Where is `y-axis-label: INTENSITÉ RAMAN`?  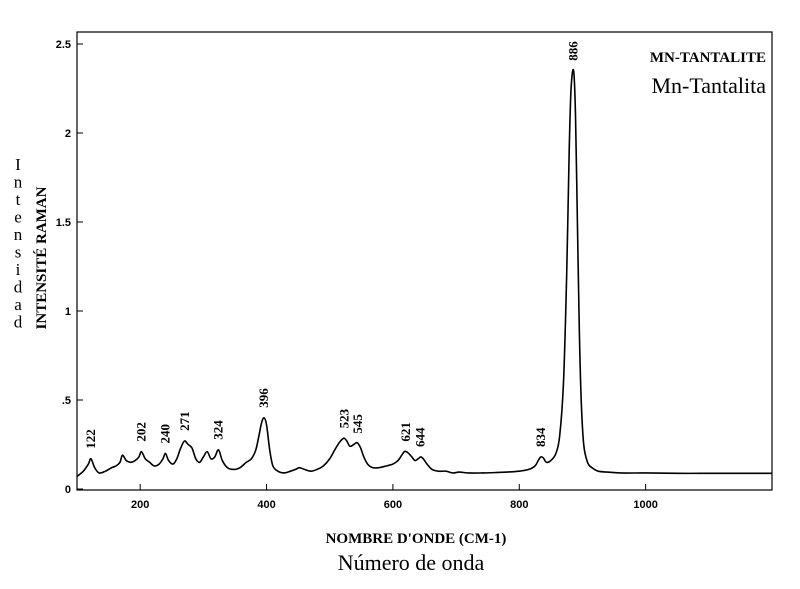 y-axis-label: INTENSITÉ RAMAN is located at coordinates (41, 257).